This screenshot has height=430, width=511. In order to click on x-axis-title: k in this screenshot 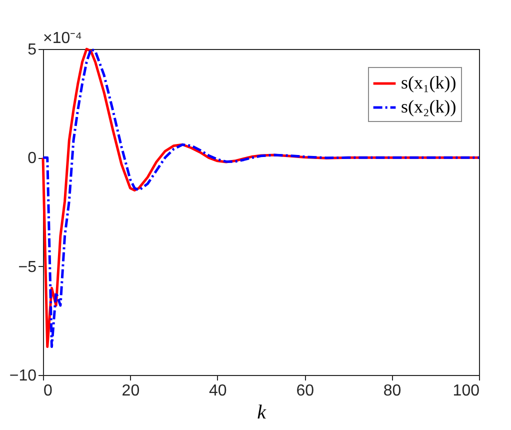, I will do `click(262, 413)`.